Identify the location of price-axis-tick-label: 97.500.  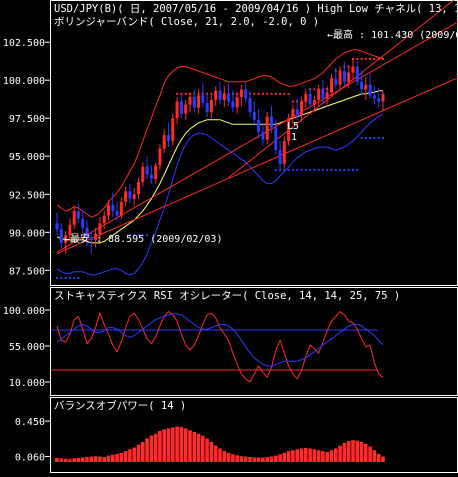
(27, 119).